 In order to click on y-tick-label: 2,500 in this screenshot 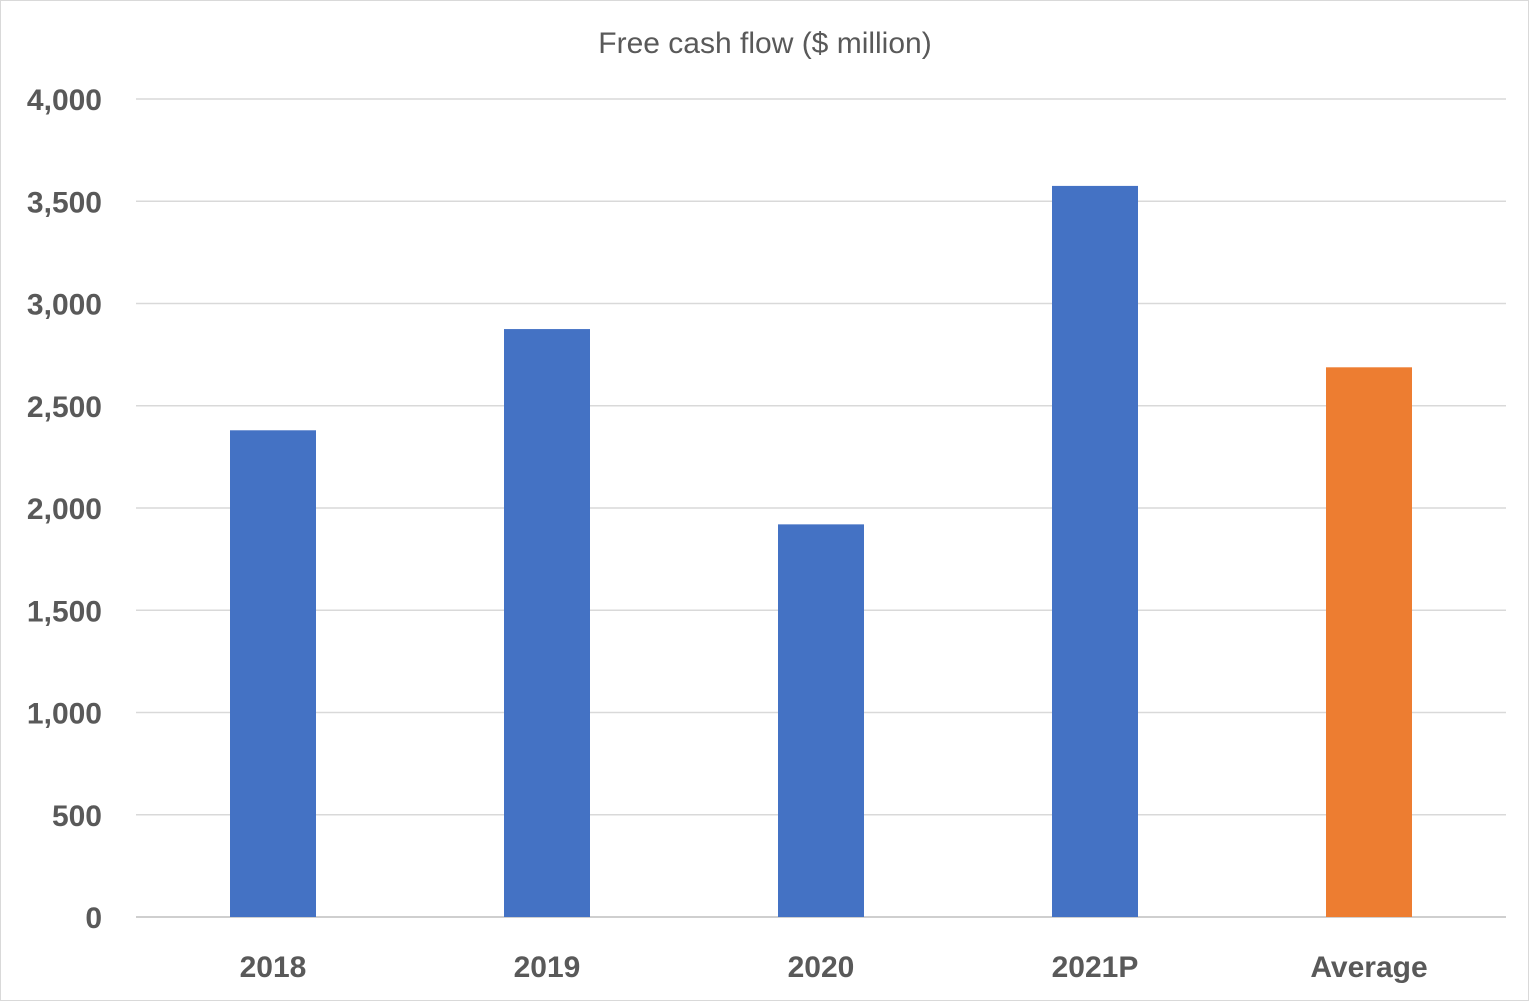, I will do `click(64, 407)`.